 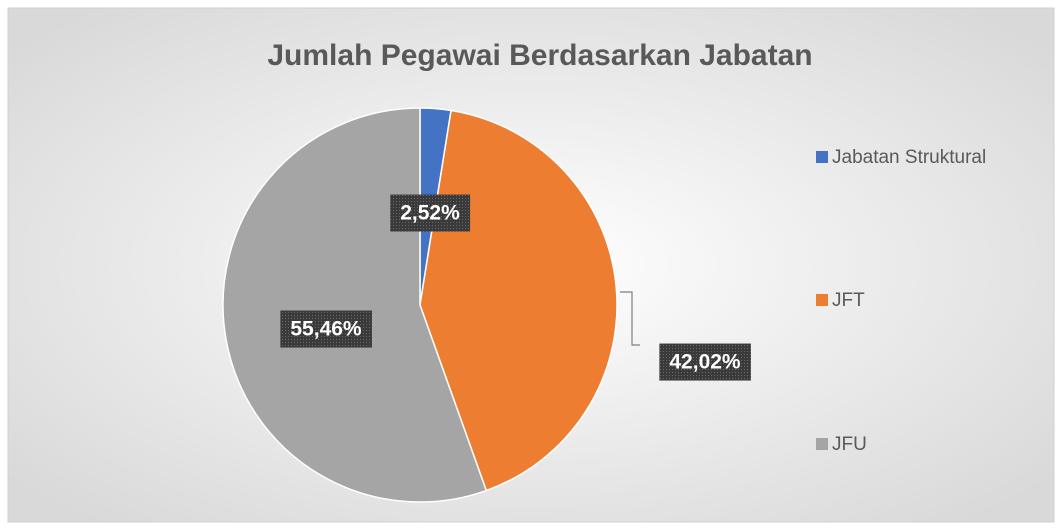 I want to click on legend-label: JFU, so click(x=849, y=444).